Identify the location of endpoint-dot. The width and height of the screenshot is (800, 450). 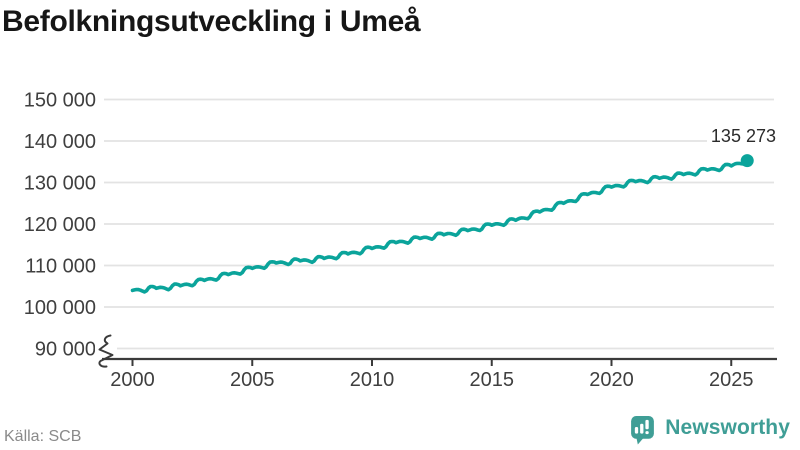
(747, 161).